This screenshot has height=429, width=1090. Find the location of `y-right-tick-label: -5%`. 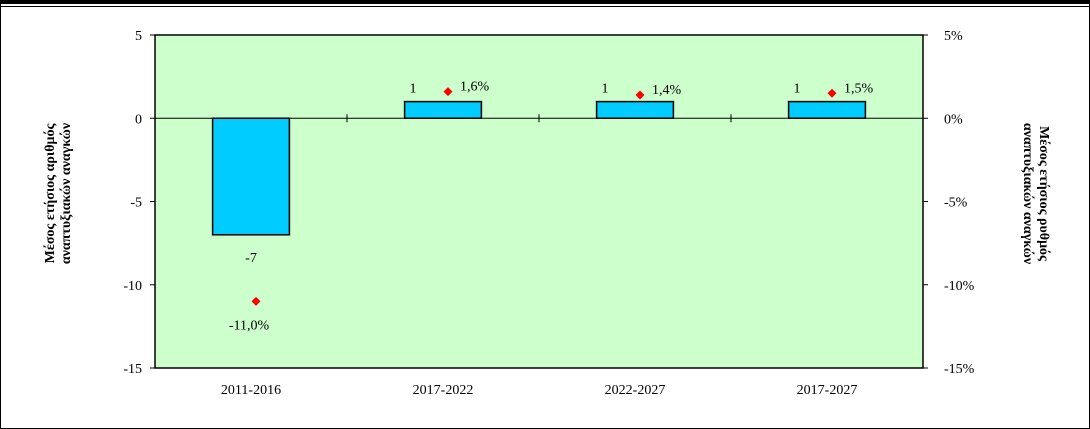

y-right-tick-label: -5% is located at coordinates (956, 203).